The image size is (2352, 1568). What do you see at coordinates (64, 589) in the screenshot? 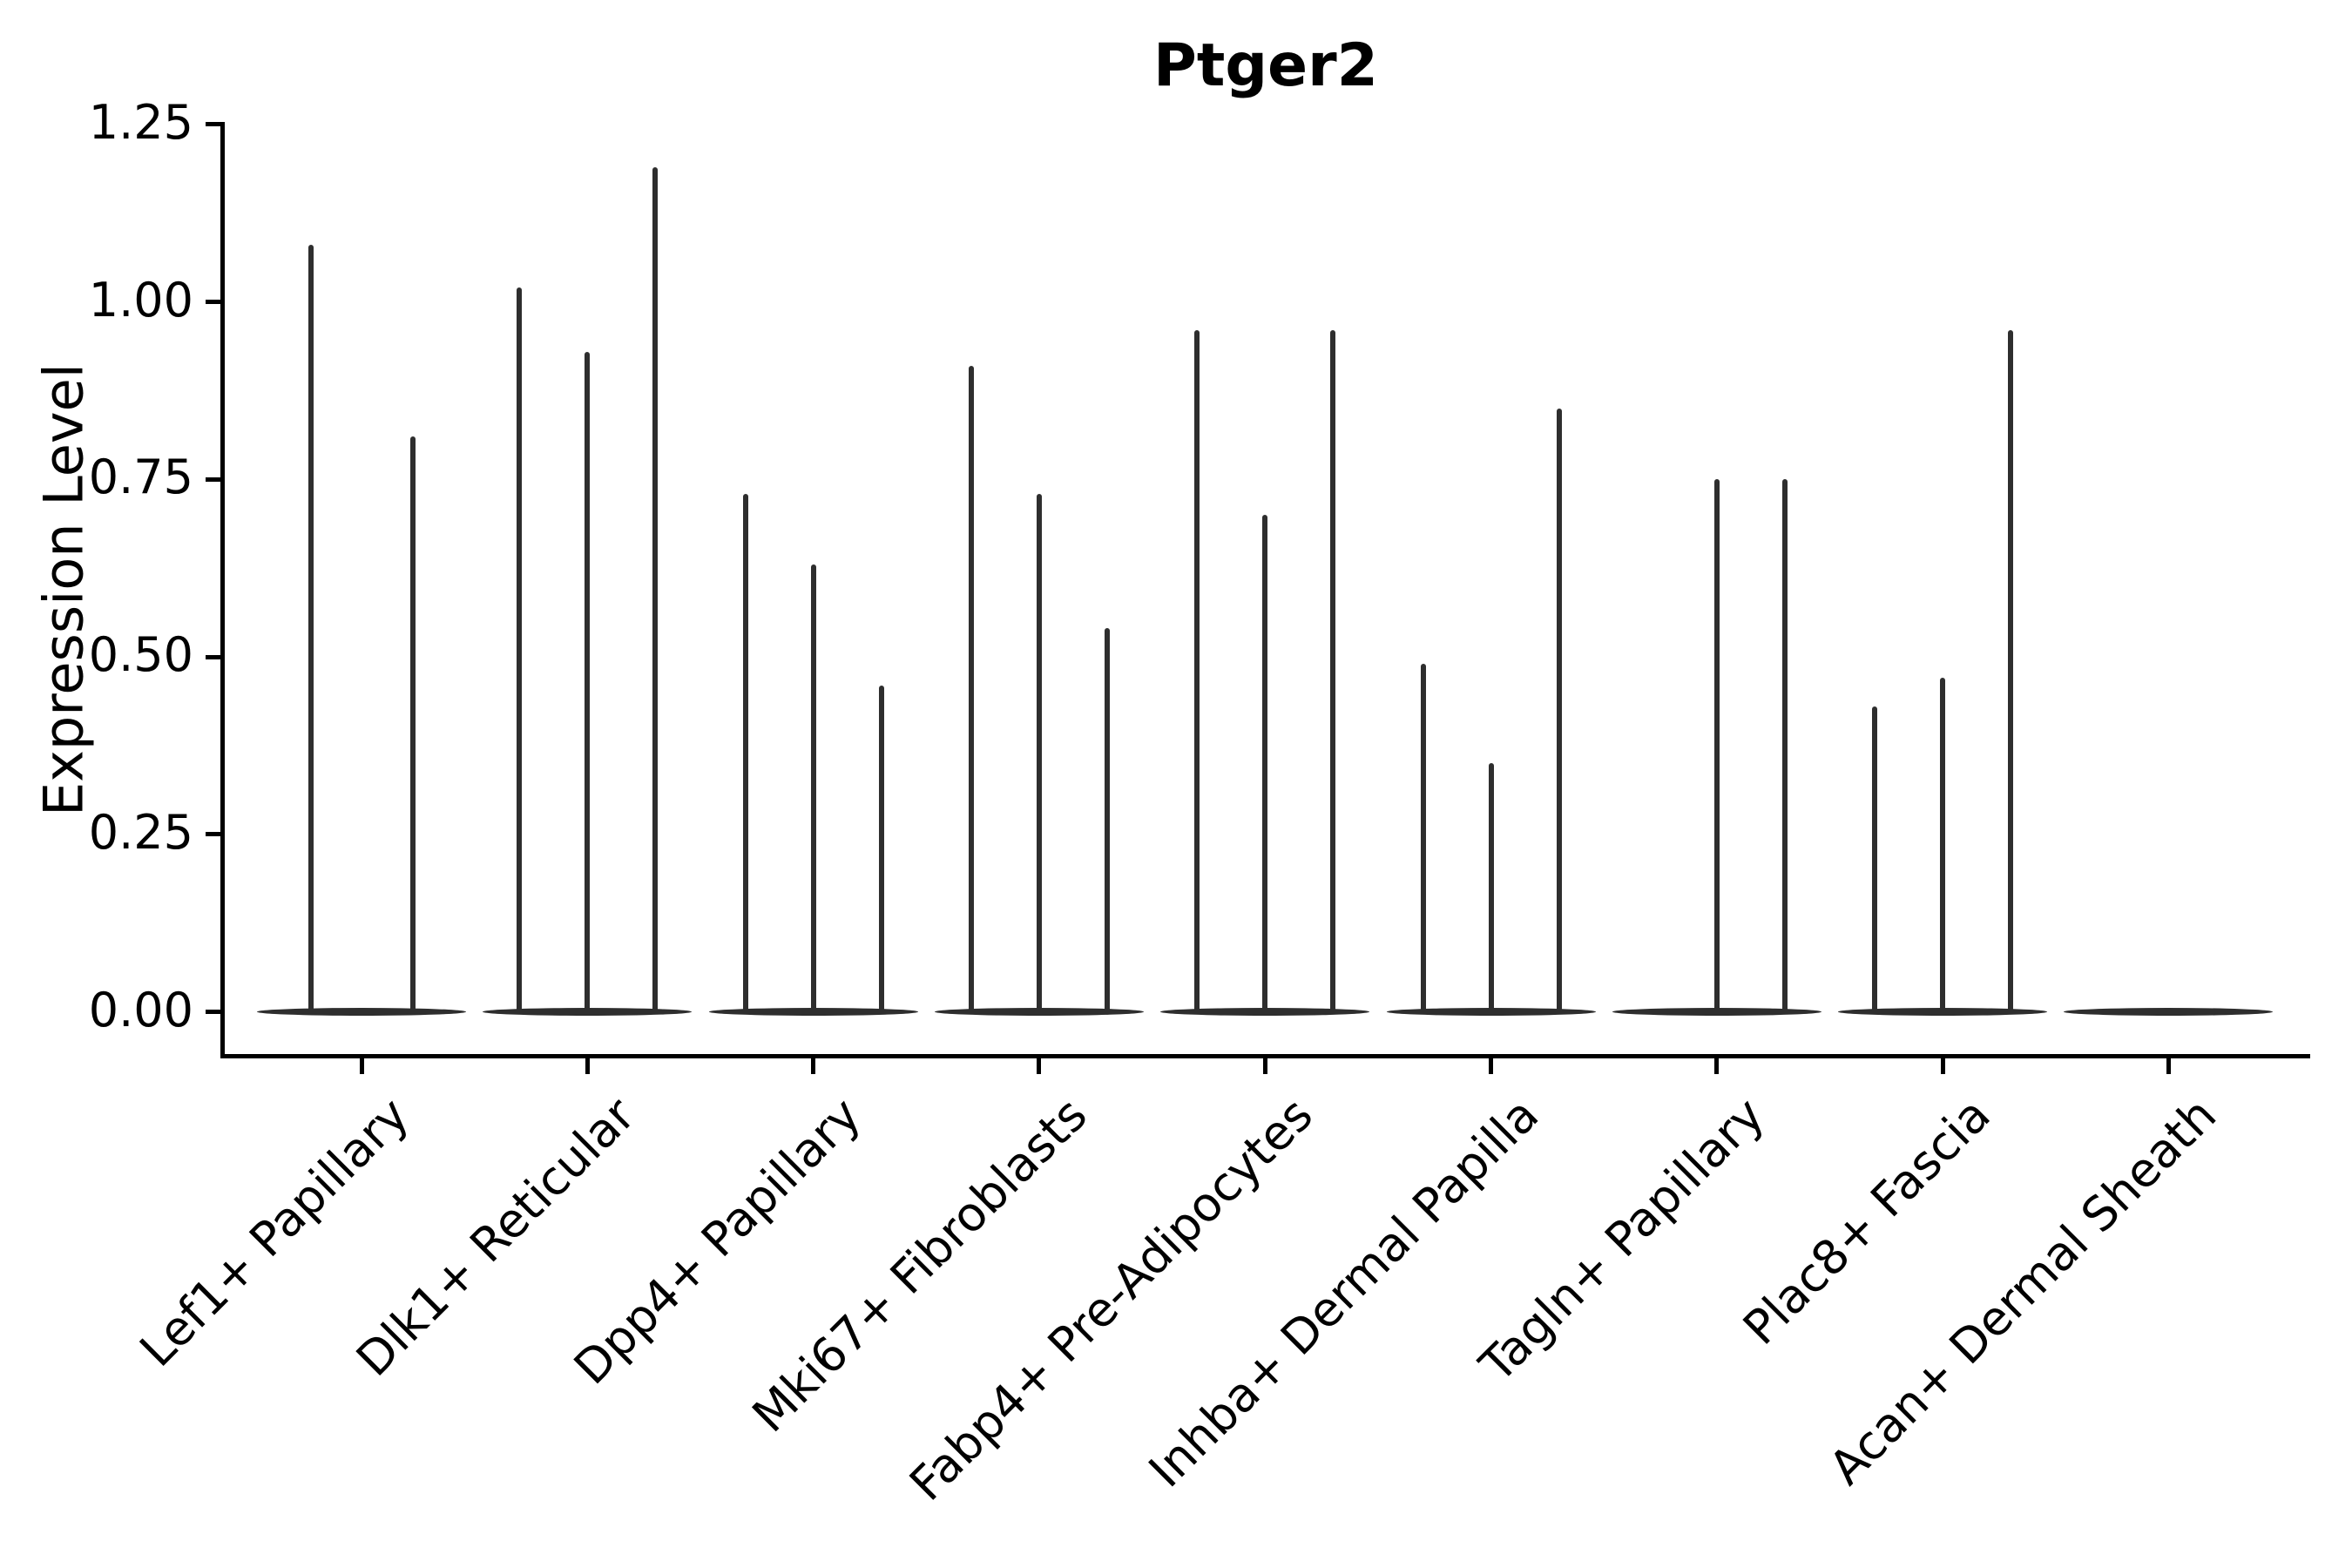
I see `y-axis-label: Expression Level` at bounding box center [64, 589].